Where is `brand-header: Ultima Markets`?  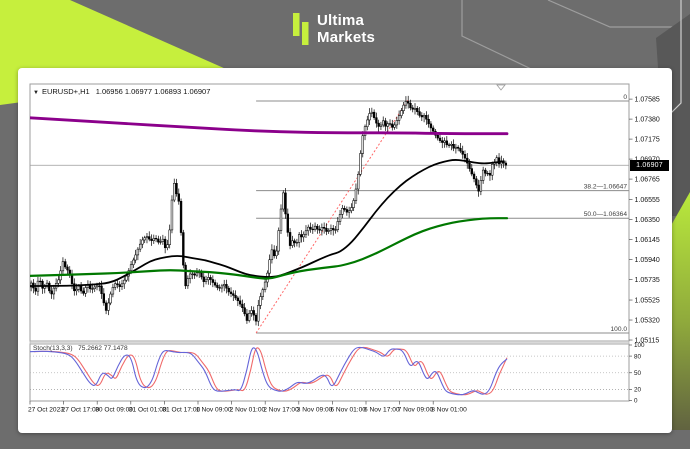
brand-header: Ultima Markets is located at coordinates (334, 31).